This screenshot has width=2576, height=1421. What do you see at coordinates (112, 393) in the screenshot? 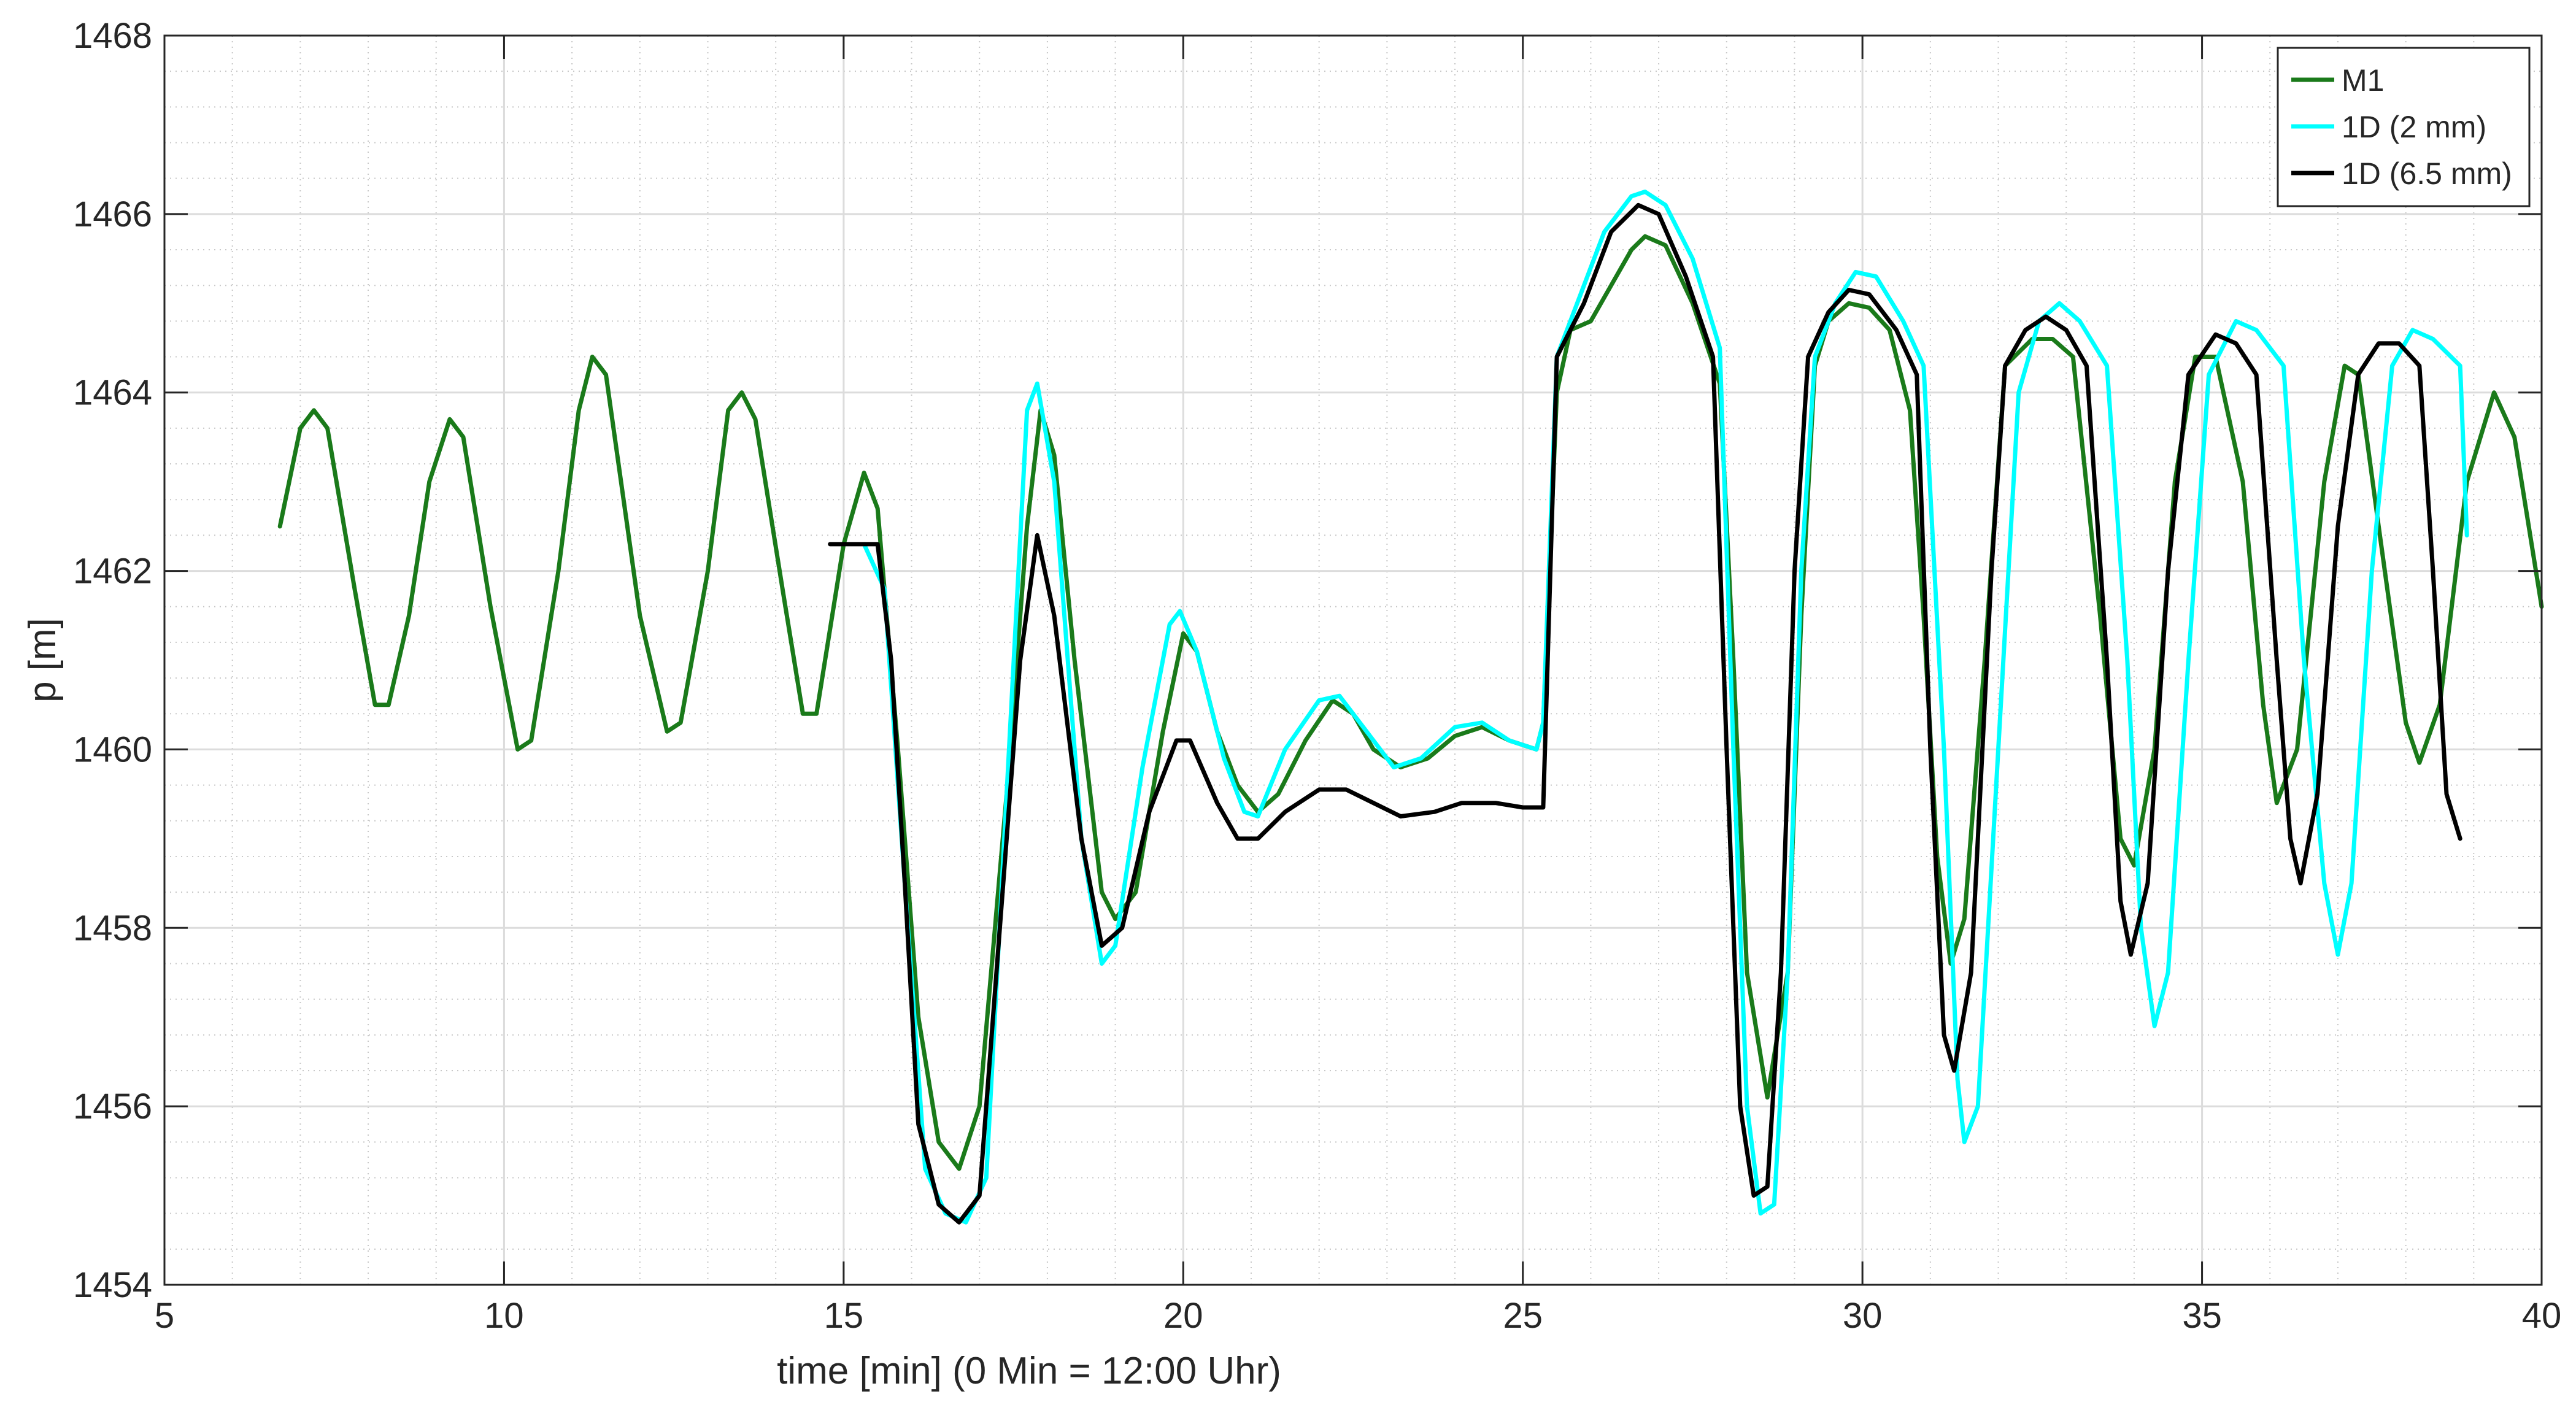
I see `y-tick-label: 1464` at bounding box center [112, 393].